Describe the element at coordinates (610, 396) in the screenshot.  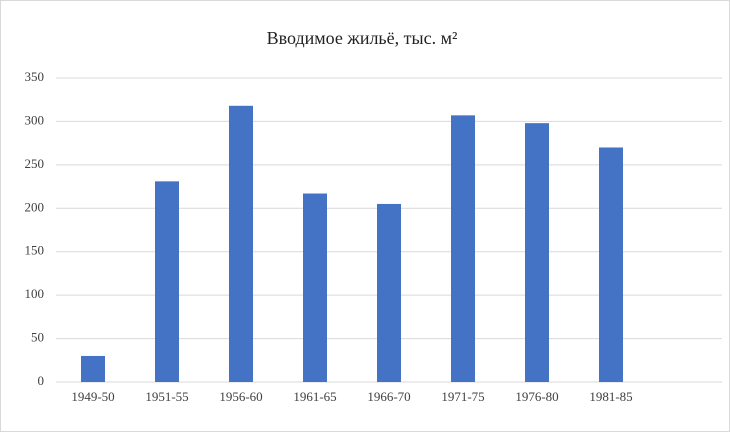
I see `x-tick-label: 1981-85` at that location.